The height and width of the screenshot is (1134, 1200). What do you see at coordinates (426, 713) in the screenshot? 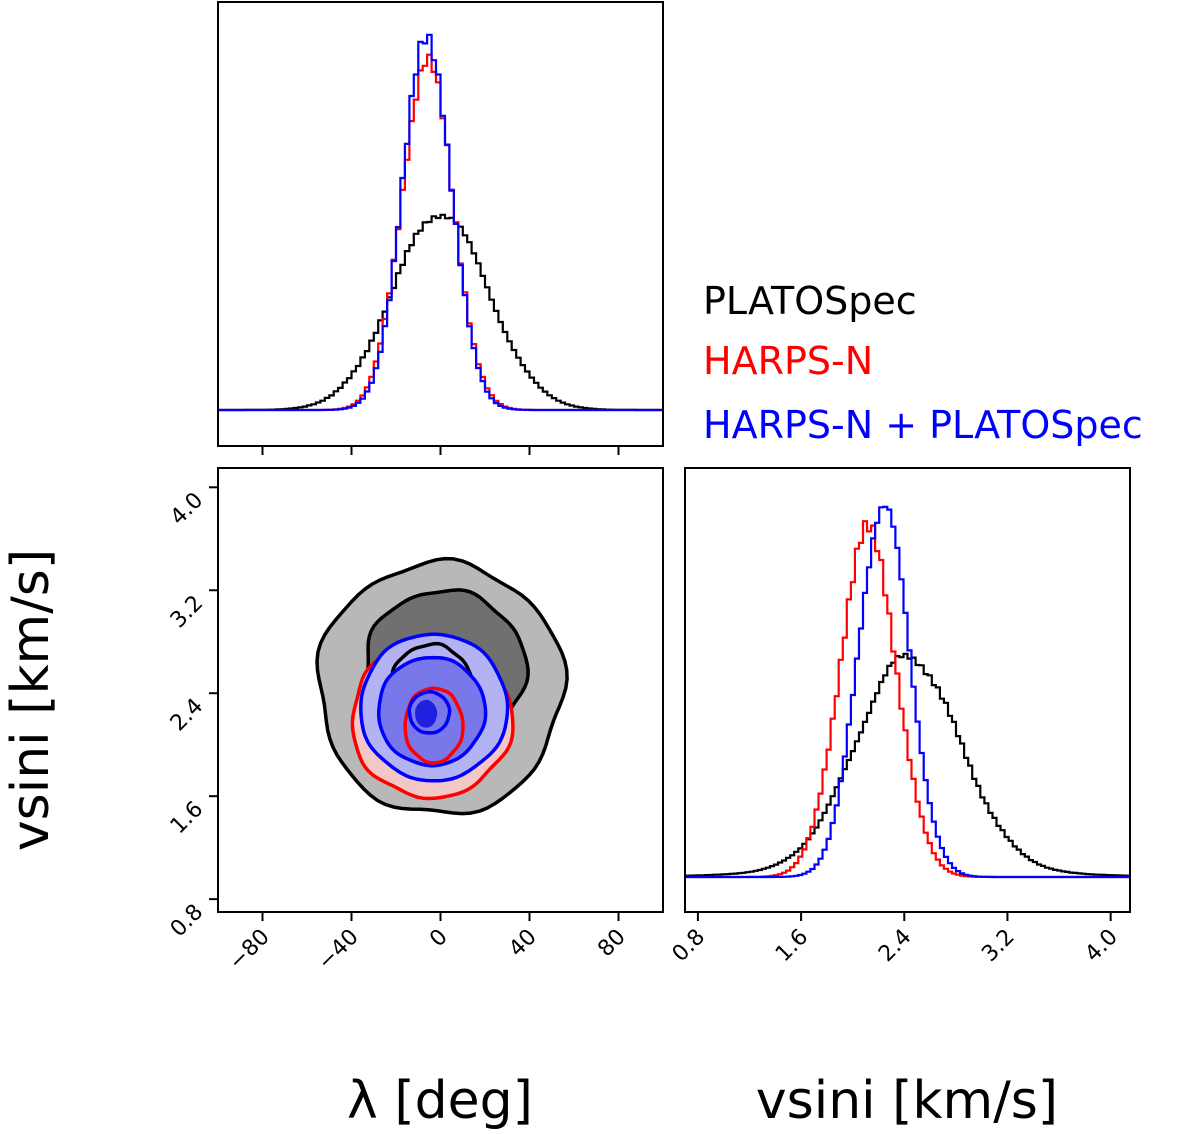
I see `contour-combined-core` at bounding box center [426, 713].